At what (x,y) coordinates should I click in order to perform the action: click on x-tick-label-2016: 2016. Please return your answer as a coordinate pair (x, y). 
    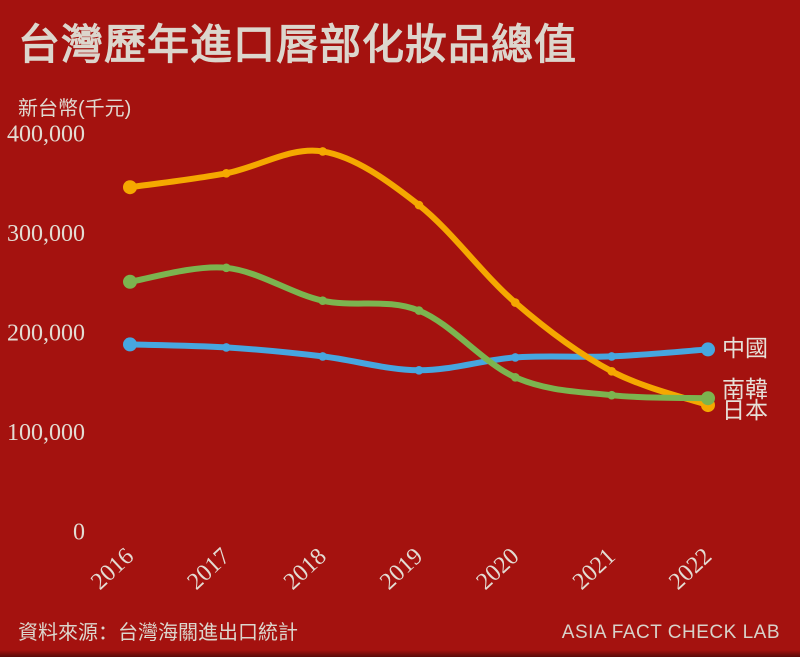
    Looking at the image, I should click on (112, 569).